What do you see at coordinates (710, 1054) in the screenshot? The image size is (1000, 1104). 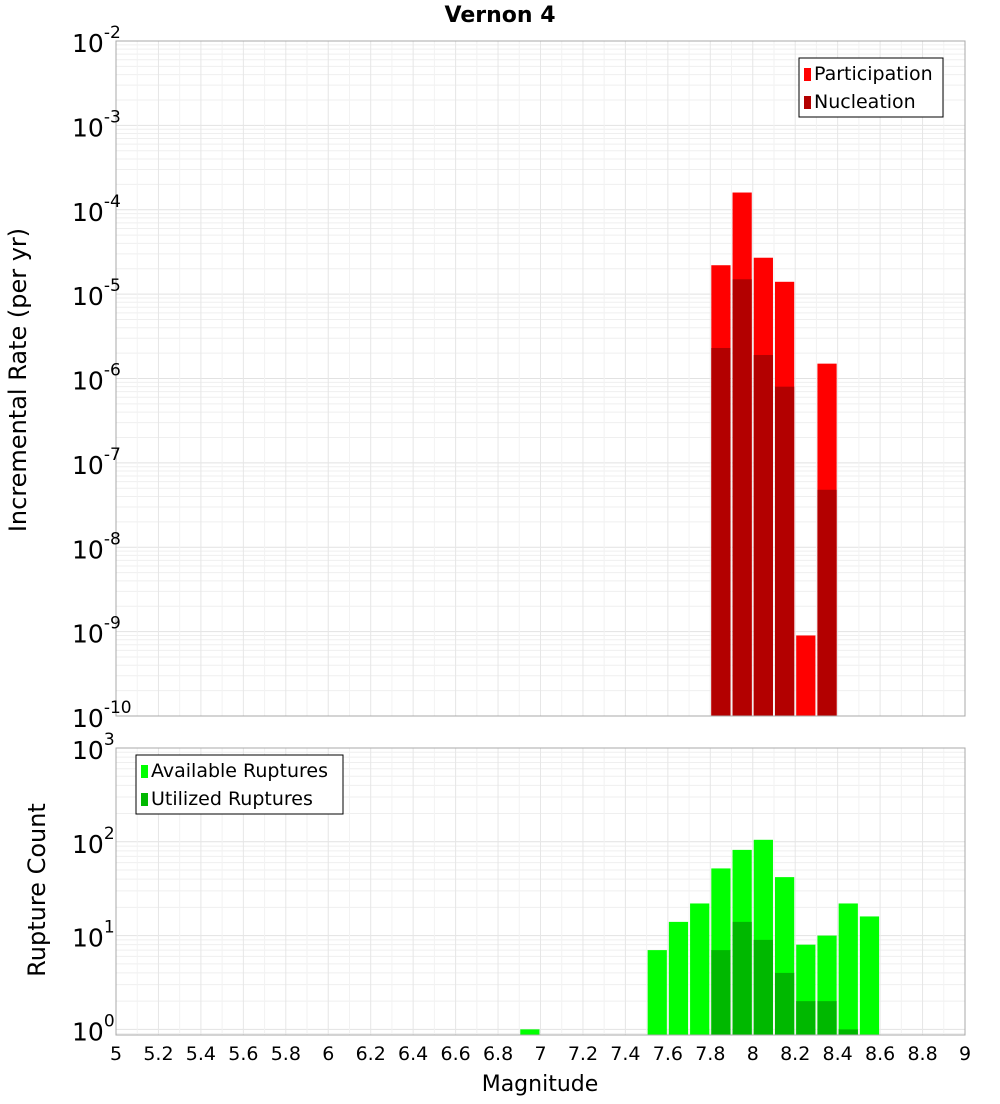 I see `x-tick-label: 7.8` at bounding box center [710, 1054].